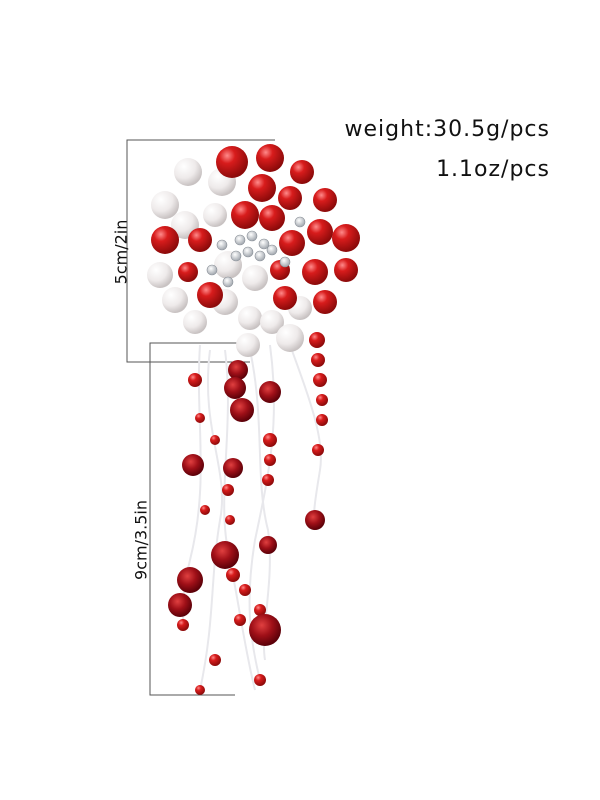  Describe the element at coordinates (447, 129) in the screenshot. I see `weight-label: weight:30.5g/pcs` at that location.